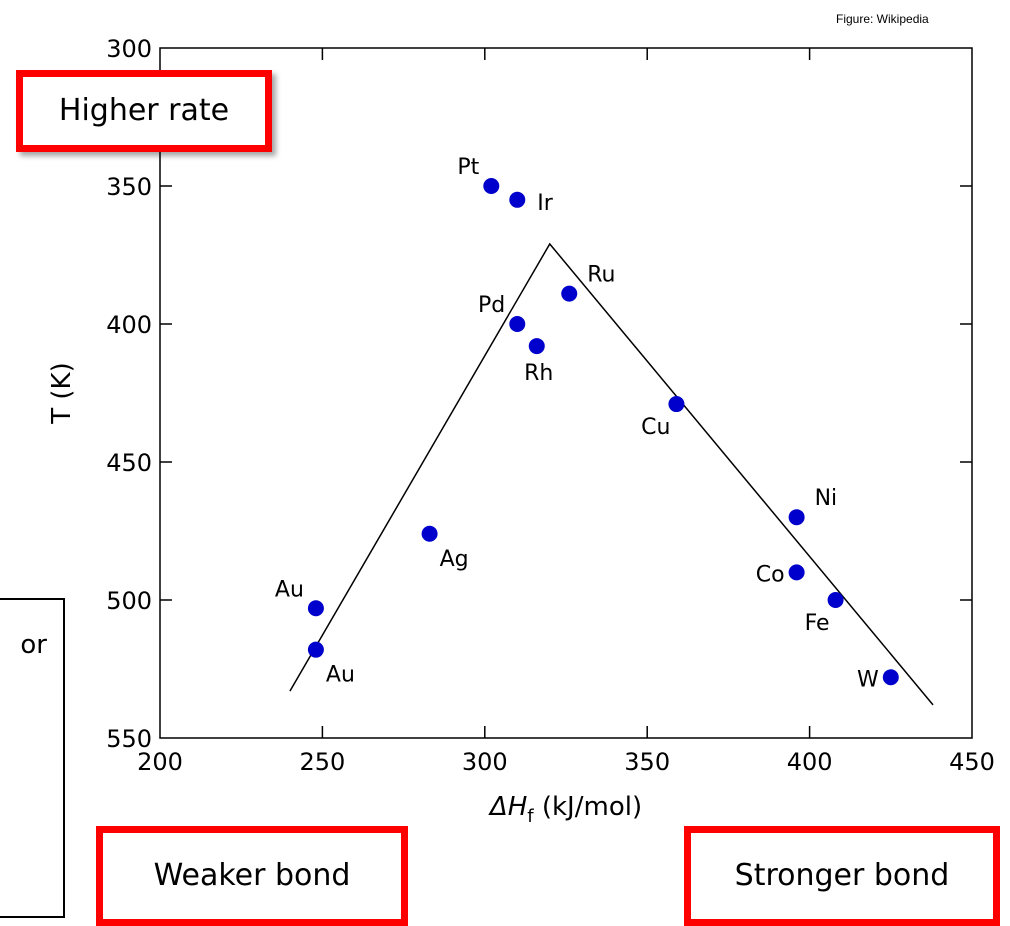  I want to click on y-tick-label: 450, so click(129, 463).